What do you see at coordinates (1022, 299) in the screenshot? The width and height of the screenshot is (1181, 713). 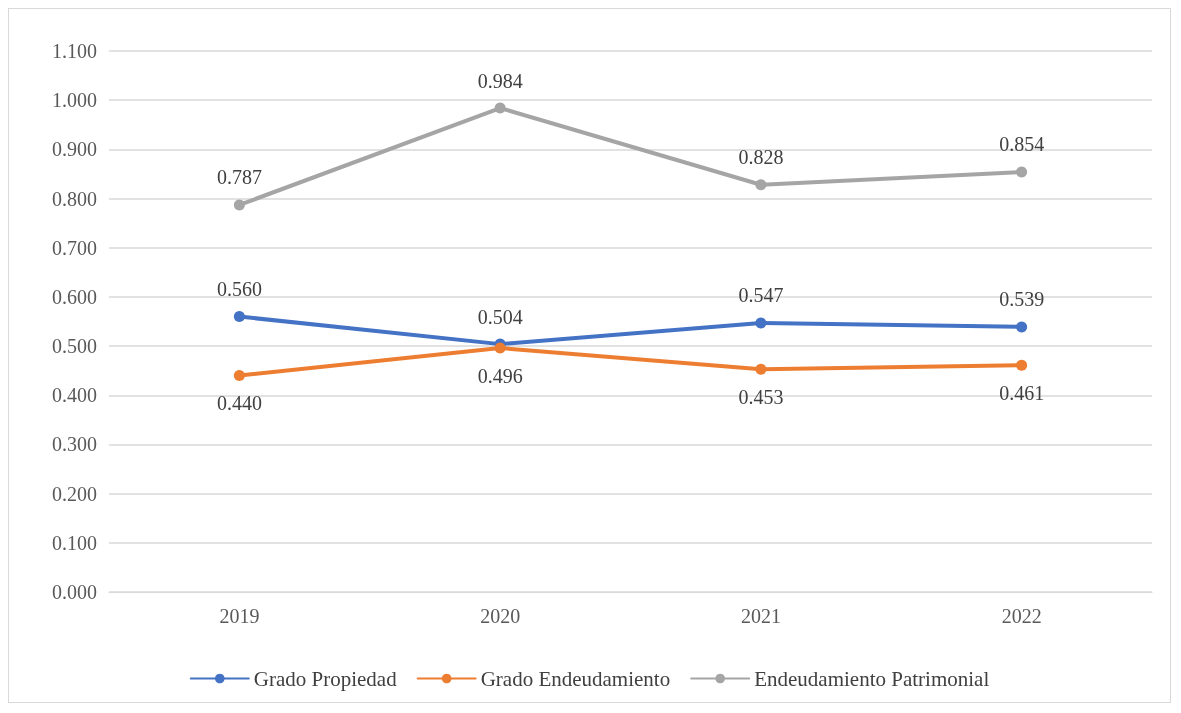 I see `data-label: 0.539` at bounding box center [1022, 299].